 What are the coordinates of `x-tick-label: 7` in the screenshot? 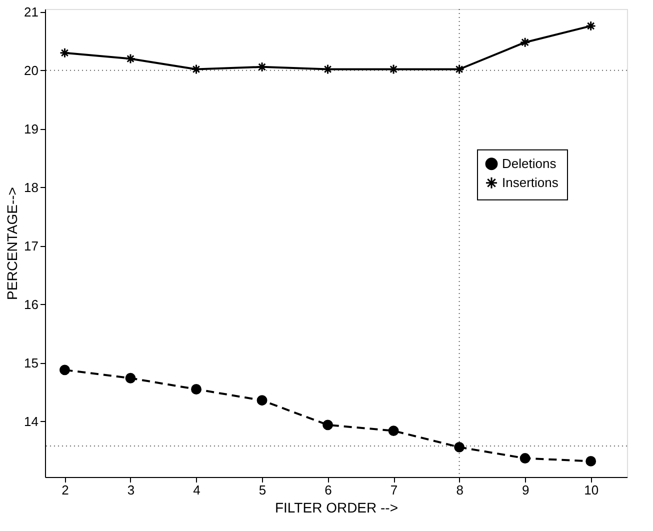 It's located at (394, 490).